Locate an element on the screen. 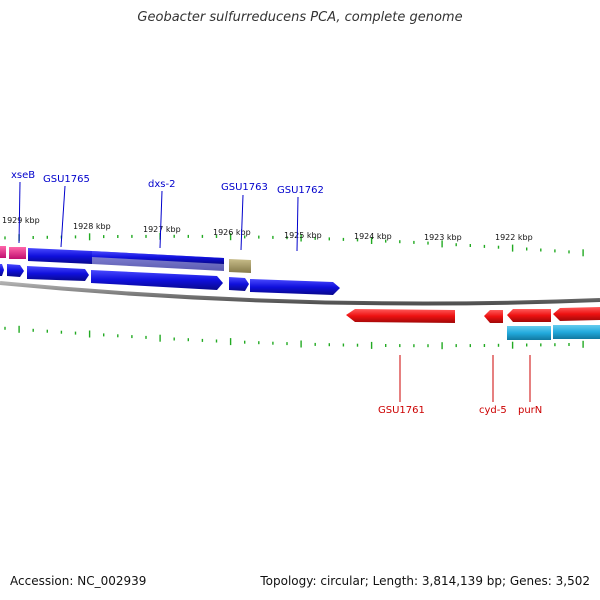  scale-label: 1922 kbp is located at coordinates (514, 237).